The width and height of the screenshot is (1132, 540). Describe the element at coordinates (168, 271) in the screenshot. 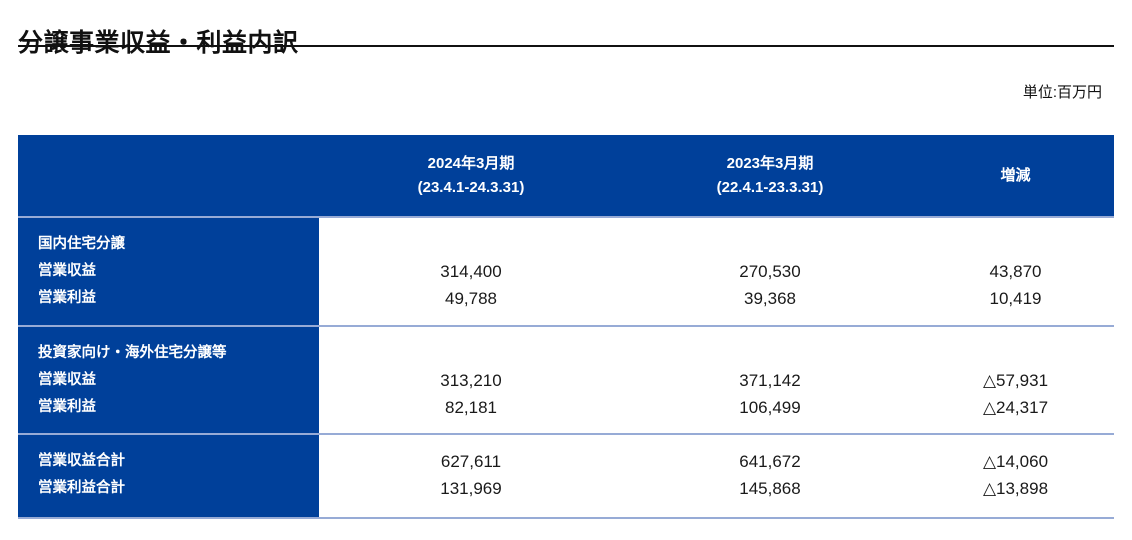

I see `row-label-cell: 国内住宅分譲 営業収益 営業利益` at that location.